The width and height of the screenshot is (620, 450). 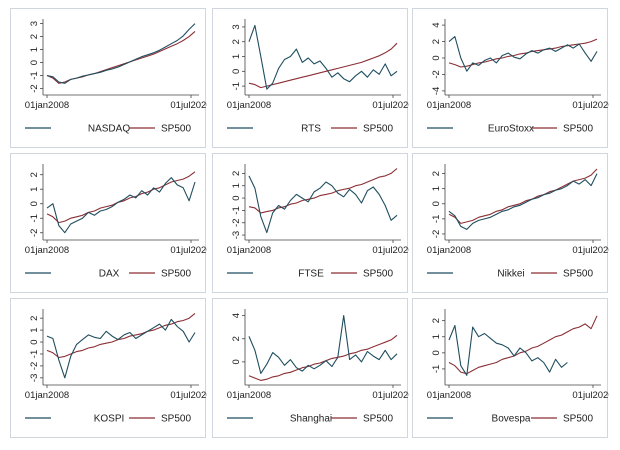 I want to click on line-chart: -1 0 1 2 3 01jan2008 01jul2020 RTS SP500, so click(x=318, y=77).